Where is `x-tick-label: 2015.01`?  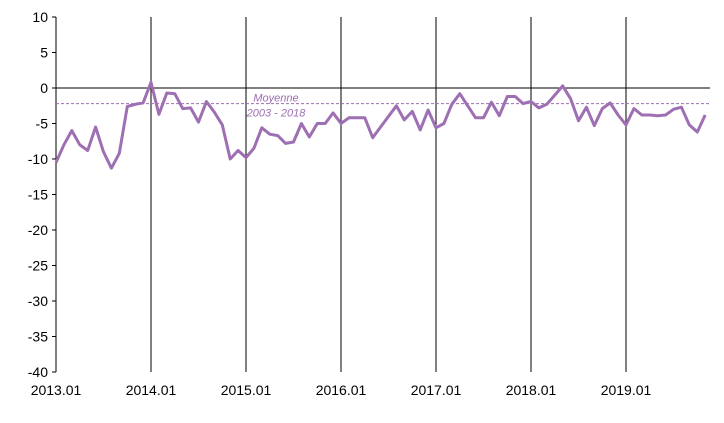
x-tick-label: 2015.01 is located at coordinates (246, 390).